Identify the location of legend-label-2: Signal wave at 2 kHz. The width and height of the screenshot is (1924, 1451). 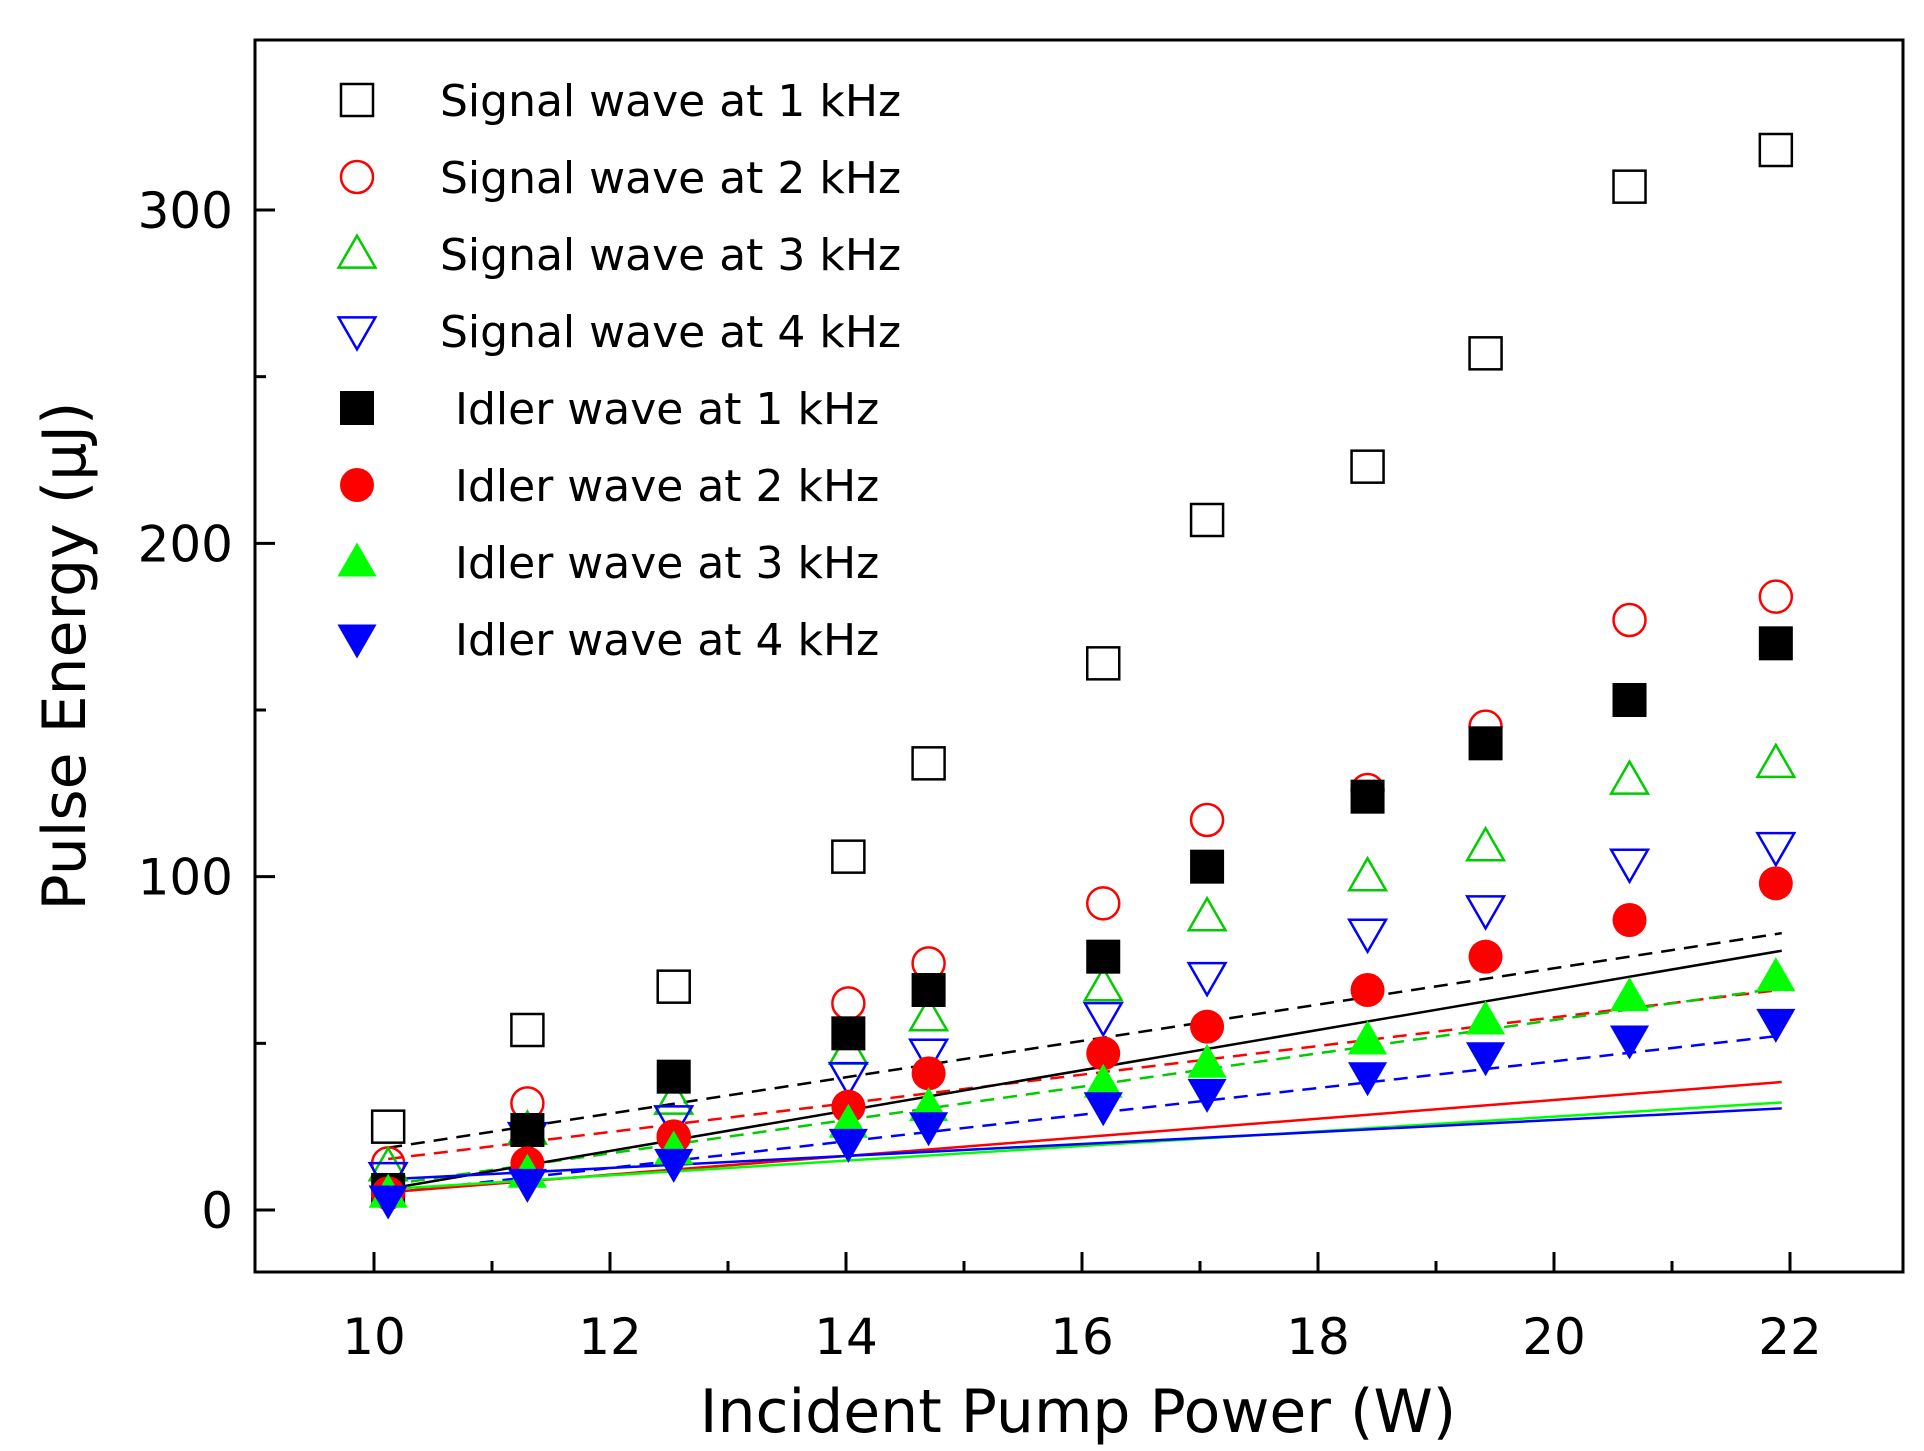
(670, 178).